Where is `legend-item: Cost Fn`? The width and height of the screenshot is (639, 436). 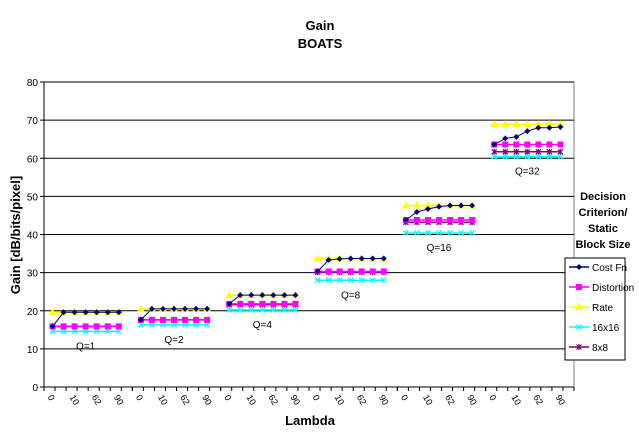 legend-item: Cost Fn is located at coordinates (598, 268).